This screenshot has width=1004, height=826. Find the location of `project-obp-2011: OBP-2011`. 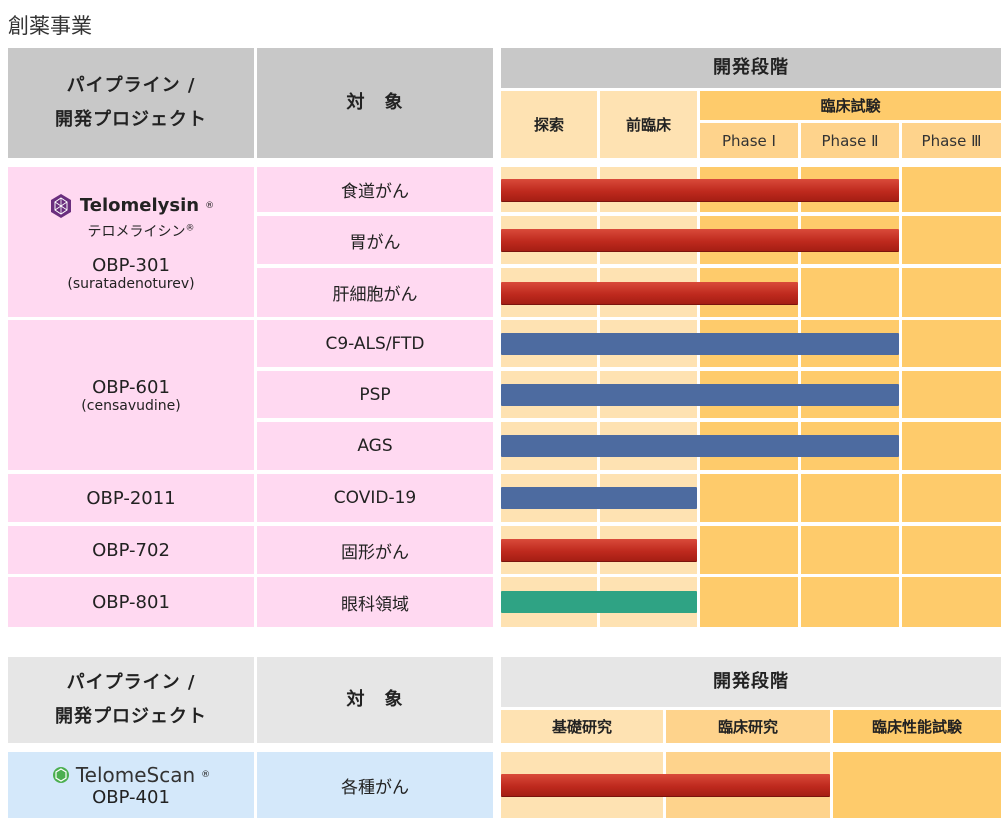

project-obp-2011: OBP-2011 is located at coordinates (131, 498).